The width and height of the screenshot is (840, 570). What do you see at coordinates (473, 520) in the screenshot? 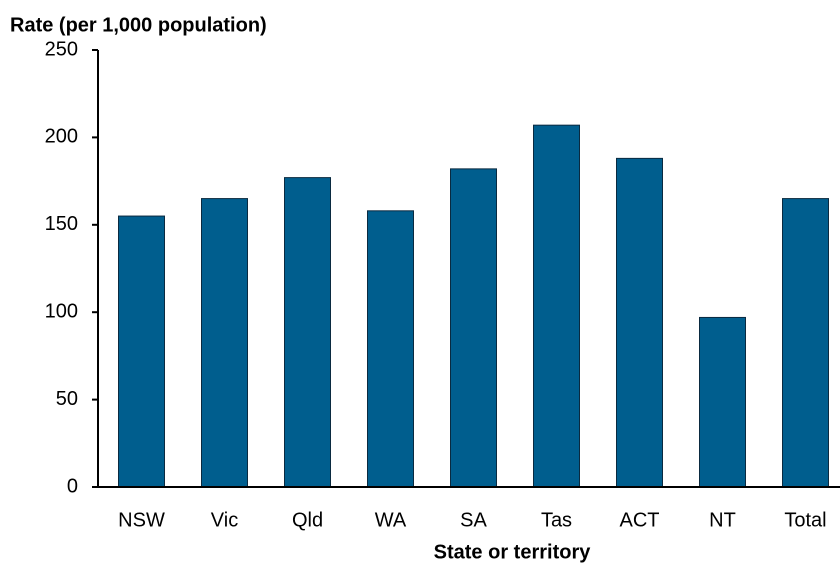
I see `x-tick-label: SA` at bounding box center [473, 520].